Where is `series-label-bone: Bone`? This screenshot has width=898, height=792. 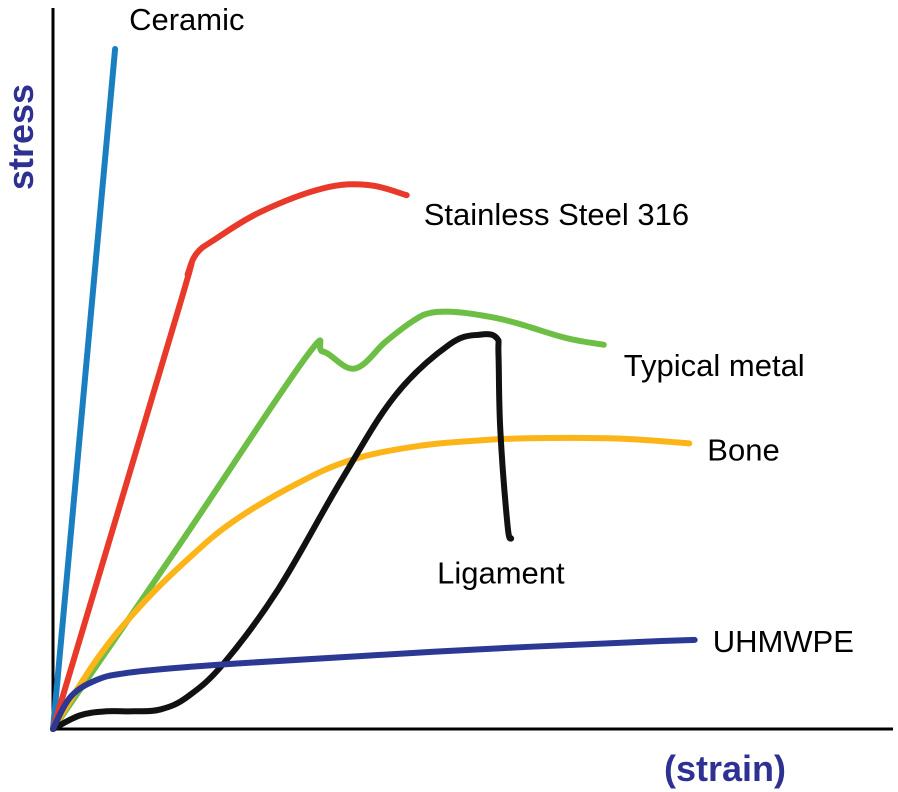
series-label-bone: Bone is located at coordinates (743, 449).